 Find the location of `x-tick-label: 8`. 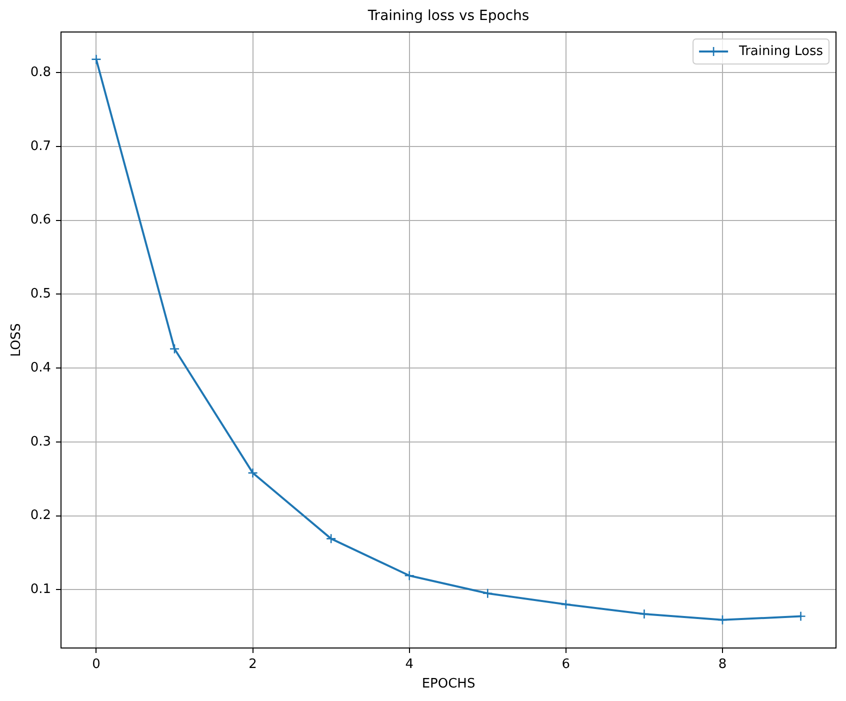

x-tick-label: 8 is located at coordinates (722, 664).